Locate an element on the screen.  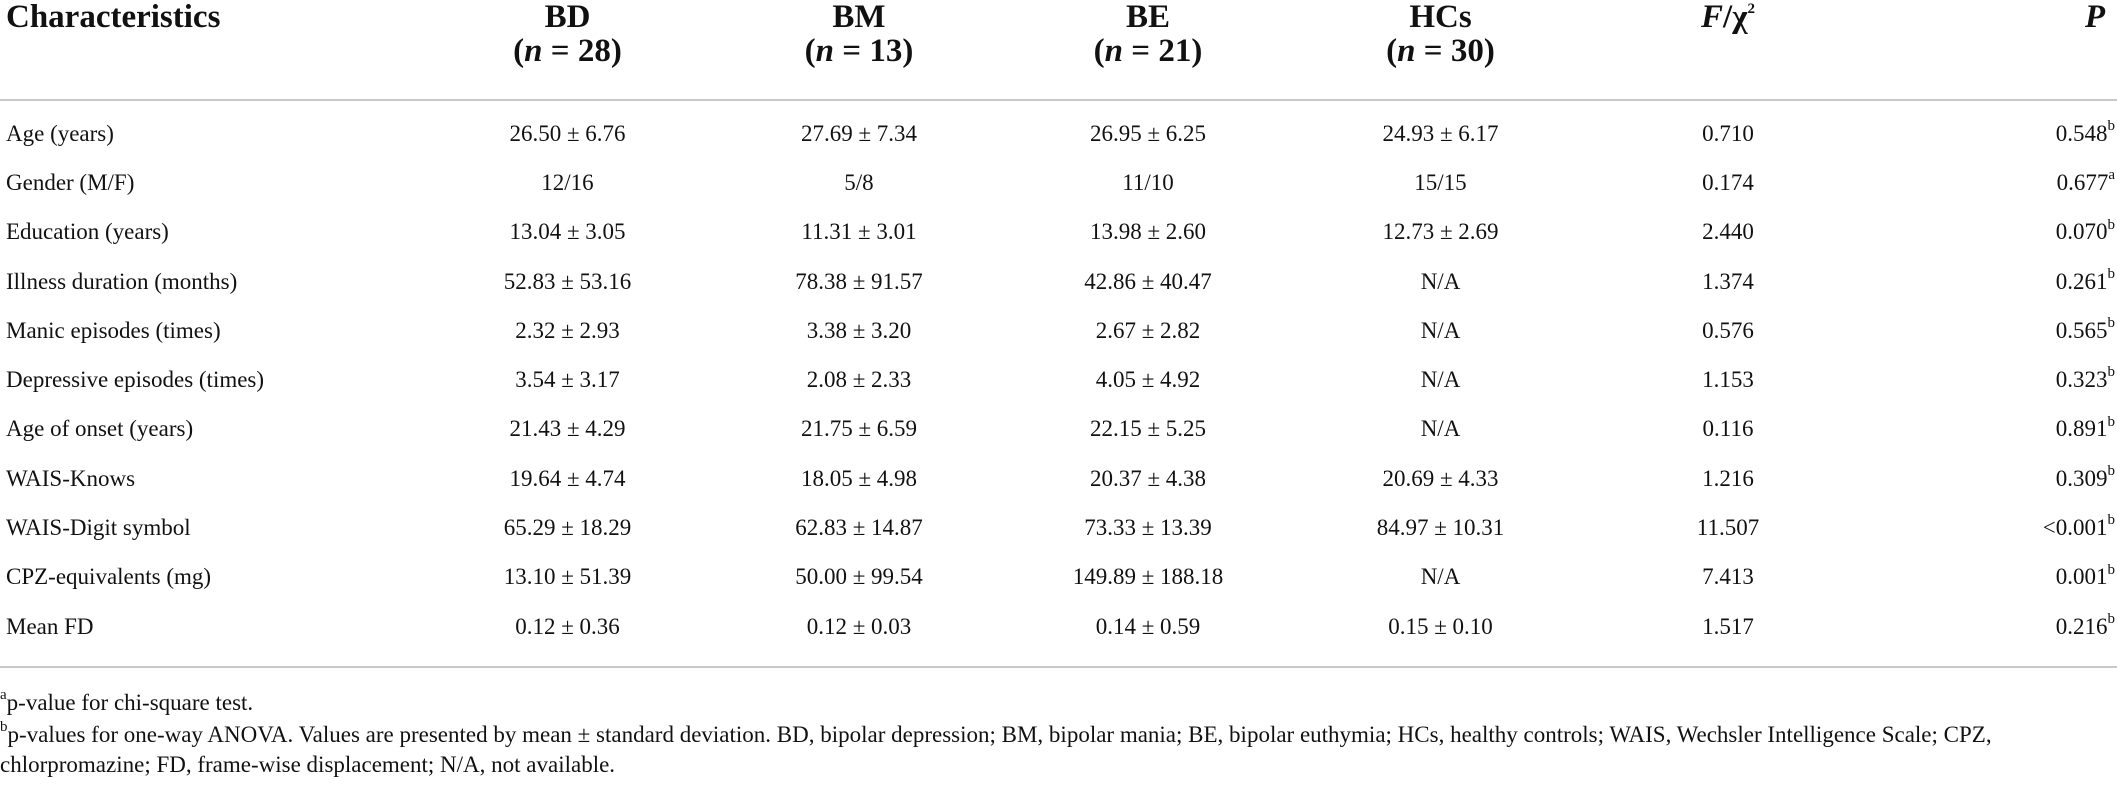
cell-hcs: 20.69 ± 4.33 is located at coordinates (1440, 478).